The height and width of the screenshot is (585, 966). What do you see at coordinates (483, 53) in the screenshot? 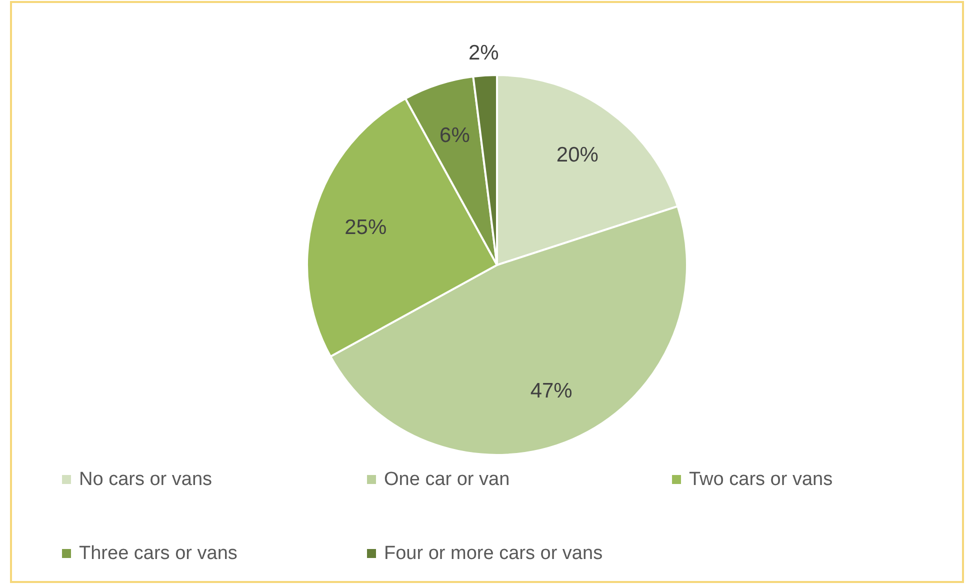
I see `data-label: 2%` at bounding box center [483, 53].